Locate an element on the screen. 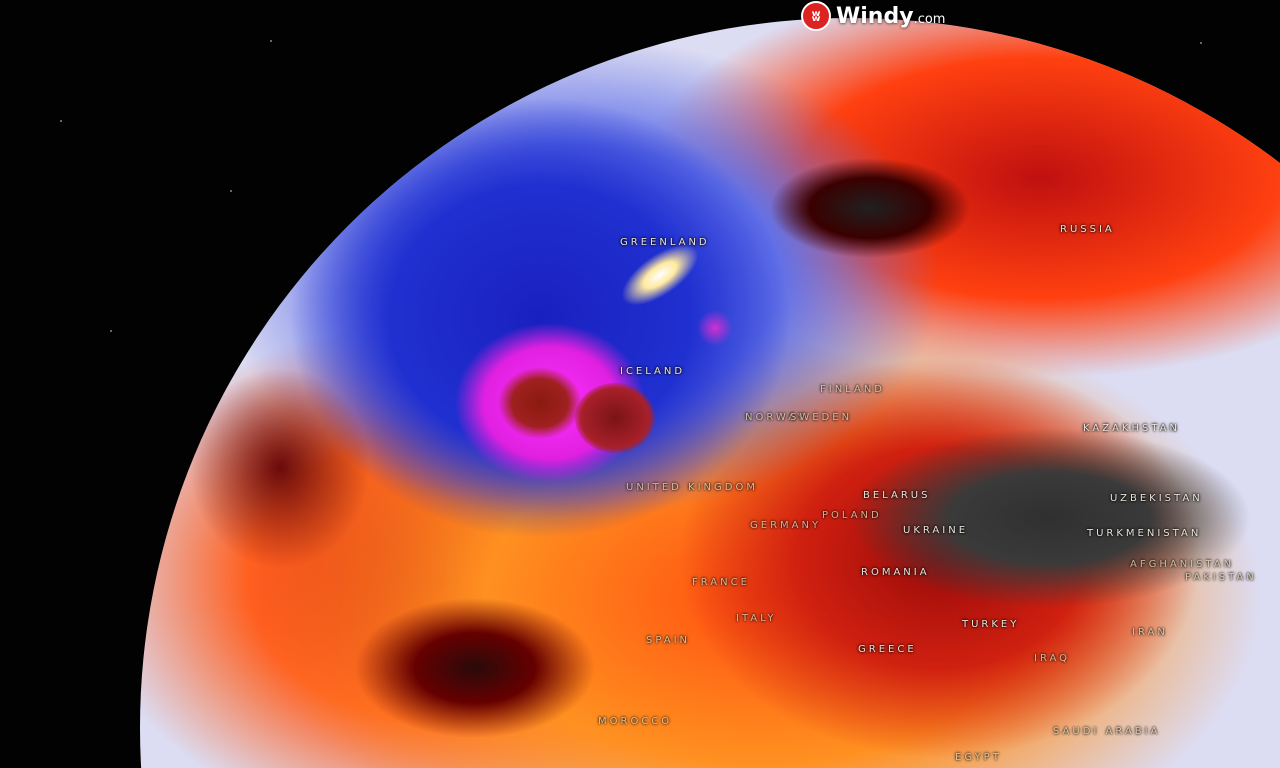 The height and width of the screenshot is (768, 1280). label-greenland: GREENLAND is located at coordinates (665, 242).